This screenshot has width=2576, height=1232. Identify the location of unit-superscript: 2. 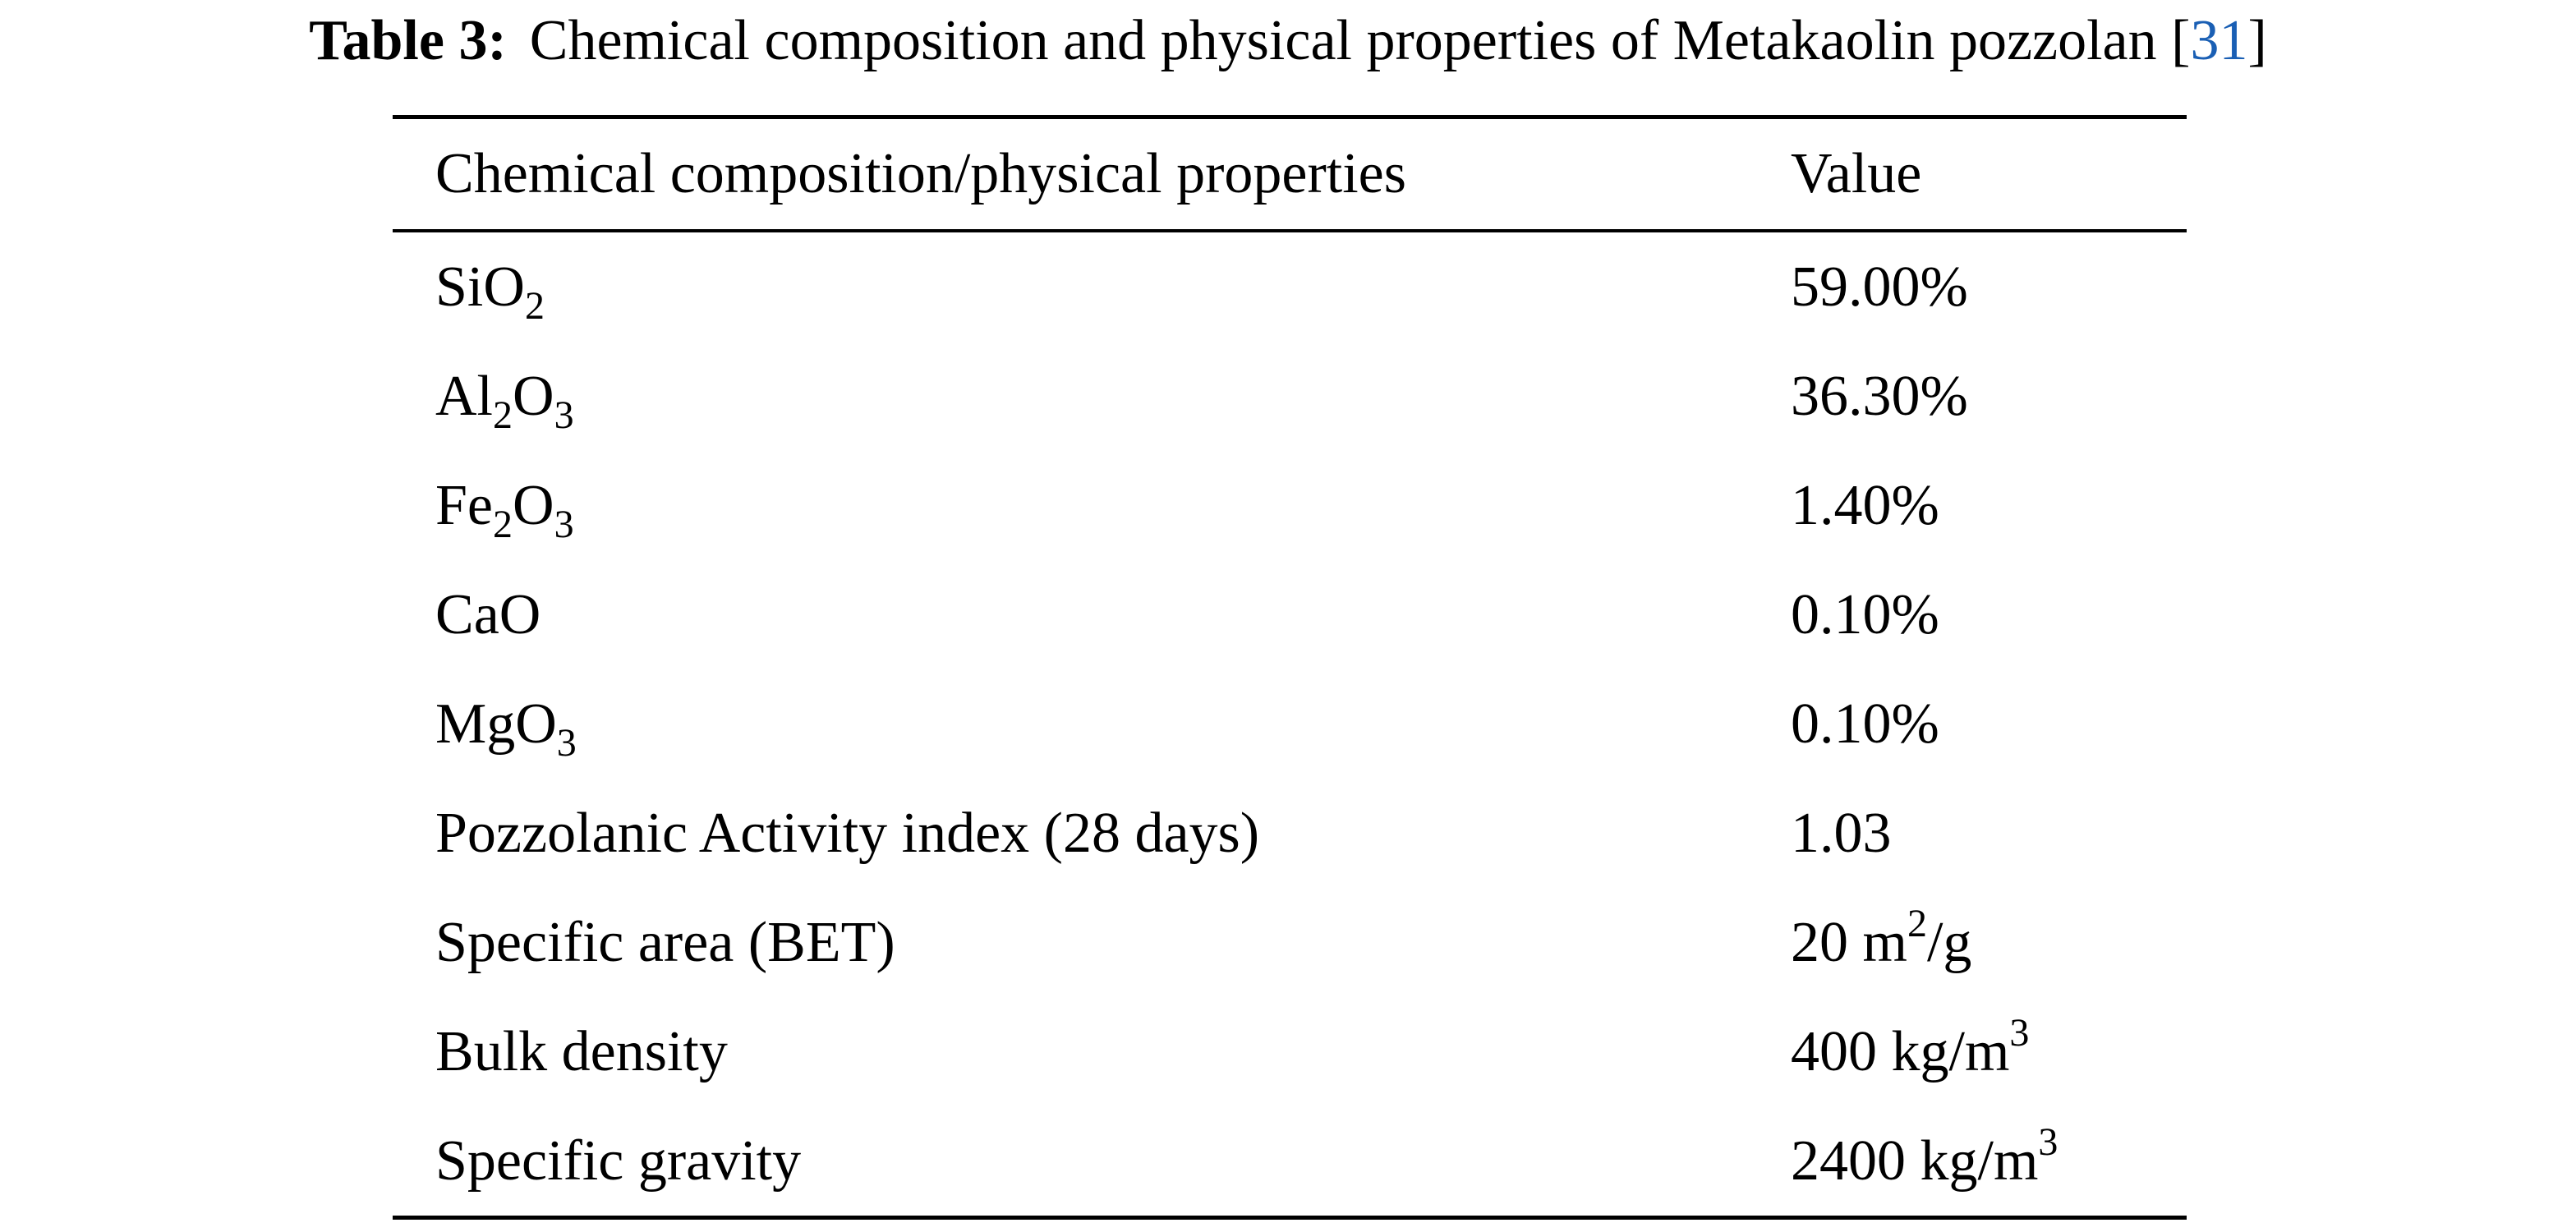
(1917, 923).